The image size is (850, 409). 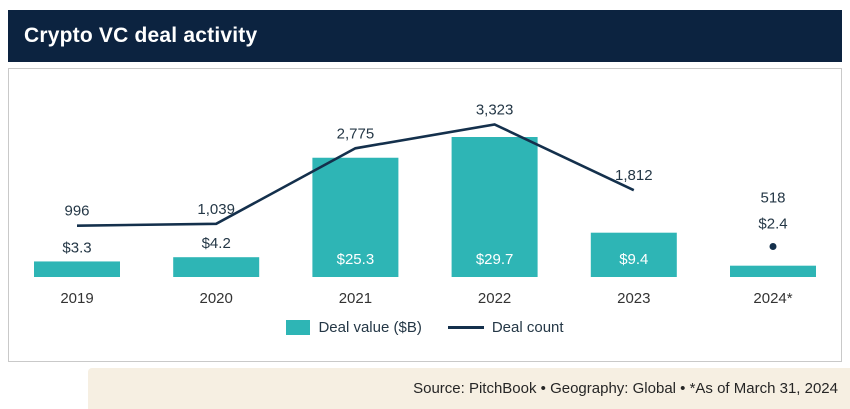 I want to click on bar-2023, so click(x=633, y=254).